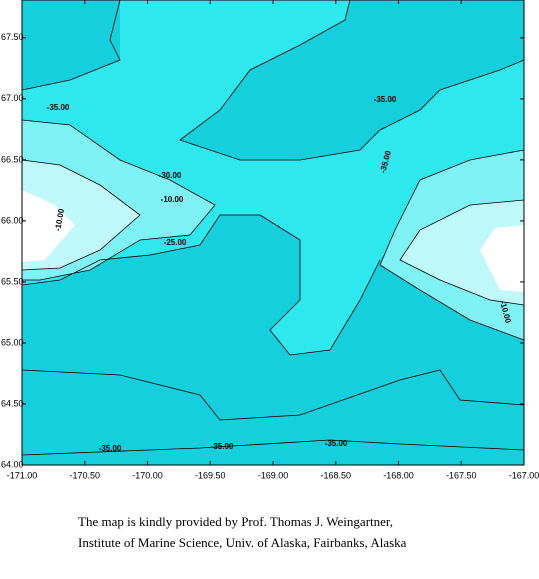 The width and height of the screenshot is (539, 579). Describe the element at coordinates (12, 464) in the screenshot. I see `y-tick-label: 64.00` at that location.